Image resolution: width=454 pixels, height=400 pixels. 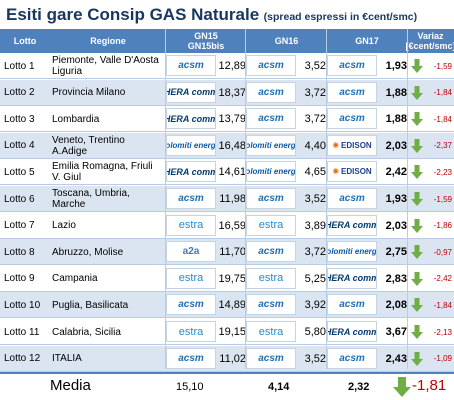 I want to click on header-gn15-label: GN15, so click(x=206, y=36).